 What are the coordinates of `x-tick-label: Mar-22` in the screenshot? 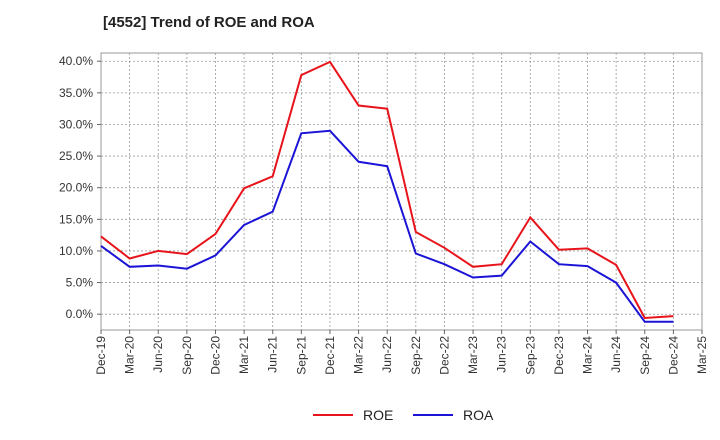 It's located at (359, 355).